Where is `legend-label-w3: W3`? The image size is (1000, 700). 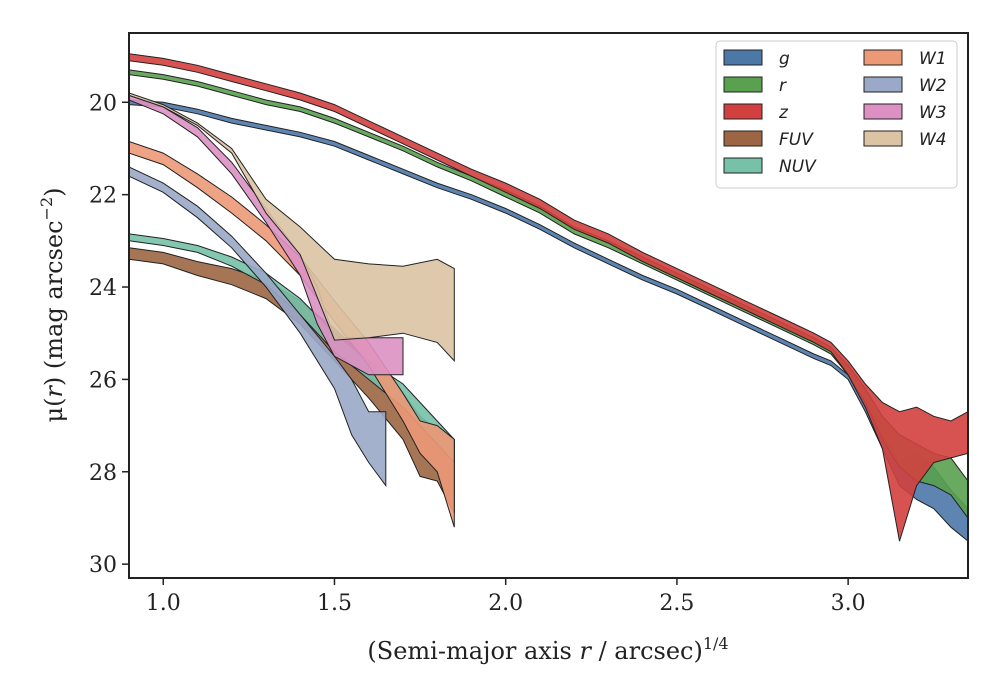 legend-label-w3: W3 is located at coordinates (933, 113).